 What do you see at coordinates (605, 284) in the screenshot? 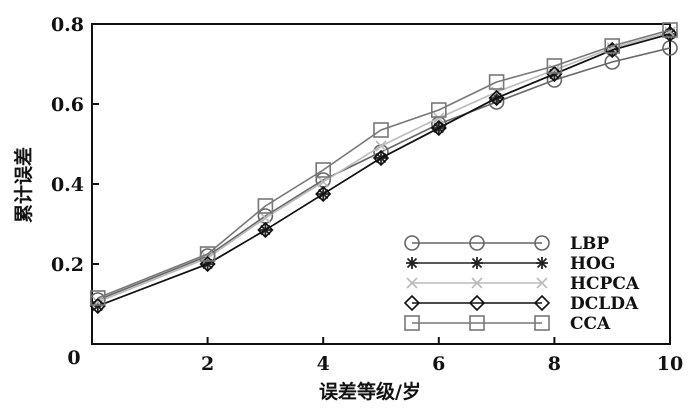
I see `legend-label: HCPCA` at bounding box center [605, 284].